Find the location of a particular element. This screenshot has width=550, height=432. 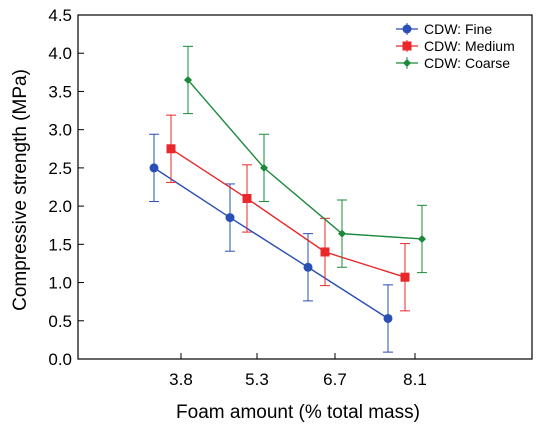

y-tick-label: 2.5 is located at coordinates (60, 168).